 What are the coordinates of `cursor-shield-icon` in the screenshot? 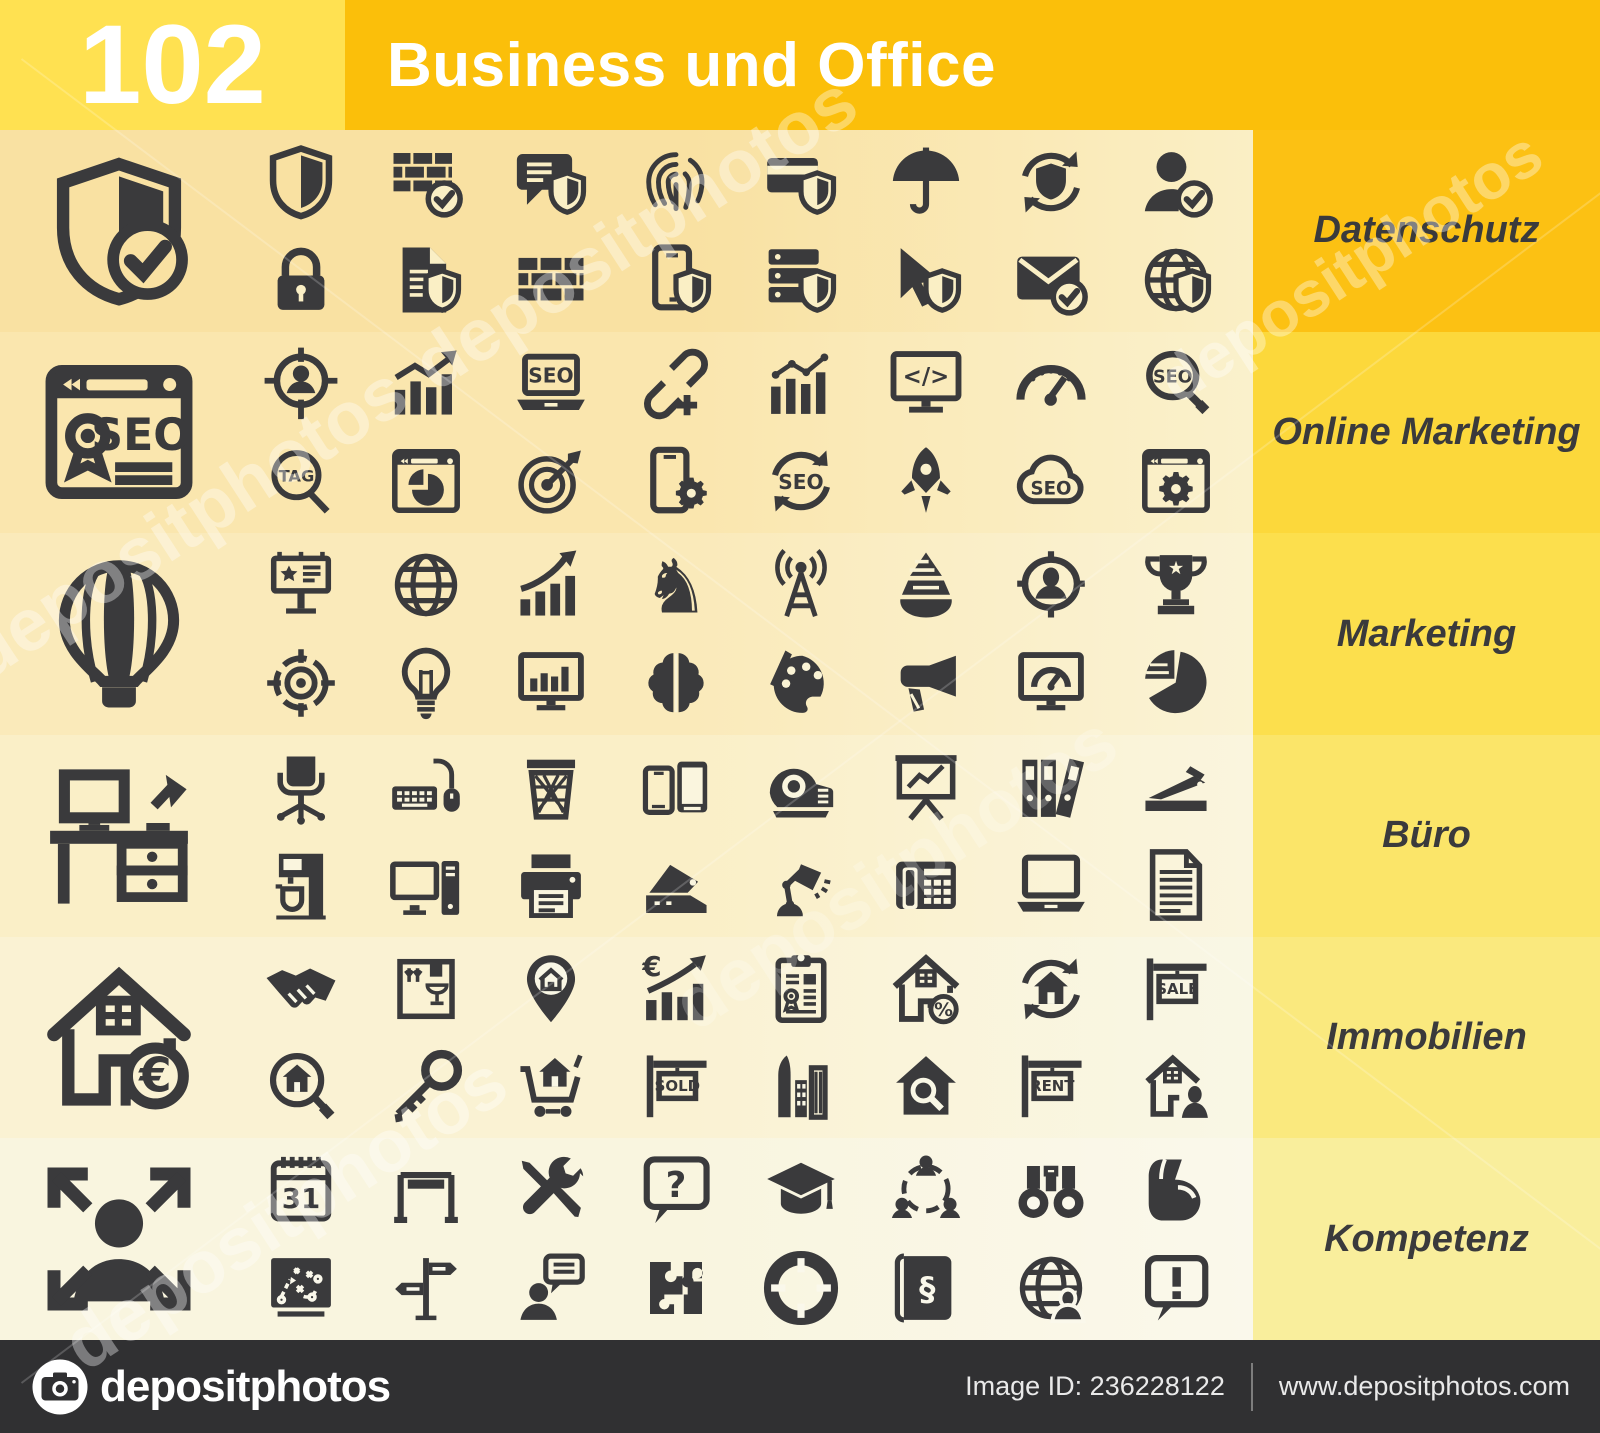 It's located at (926, 280).